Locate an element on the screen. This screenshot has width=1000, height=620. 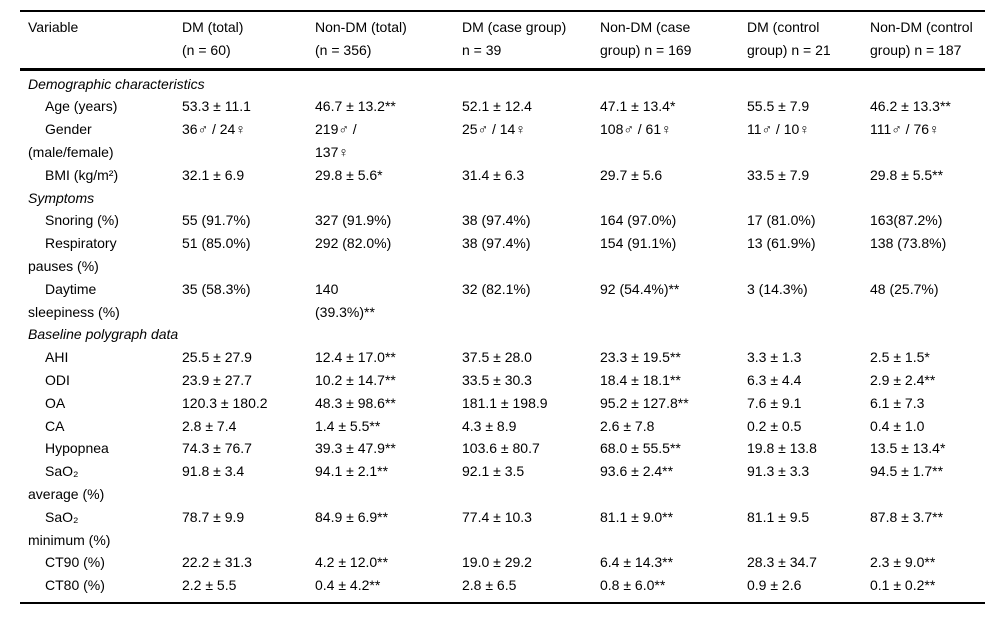
value-cell: 32.1 ± 6.9 is located at coordinates (213, 174).